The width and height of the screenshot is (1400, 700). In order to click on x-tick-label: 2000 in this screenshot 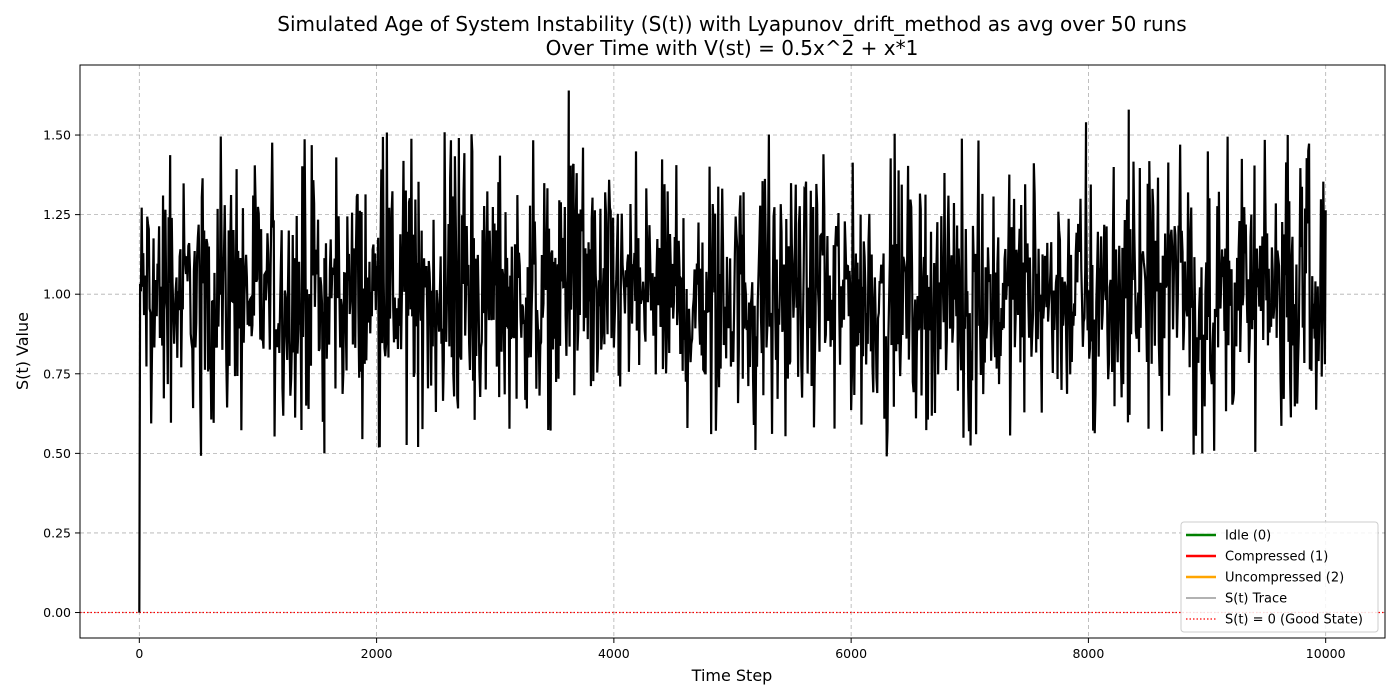, I will do `click(377, 653)`.